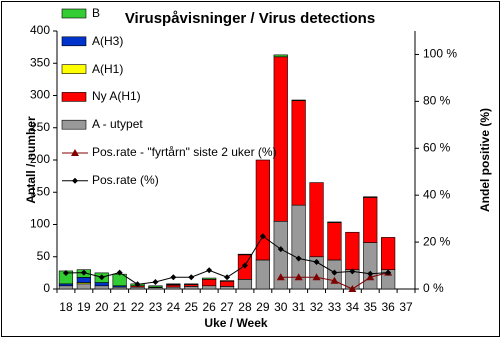 The width and height of the screenshot is (502, 339). I want to click on y-tick-label: 0, so click(46, 288).